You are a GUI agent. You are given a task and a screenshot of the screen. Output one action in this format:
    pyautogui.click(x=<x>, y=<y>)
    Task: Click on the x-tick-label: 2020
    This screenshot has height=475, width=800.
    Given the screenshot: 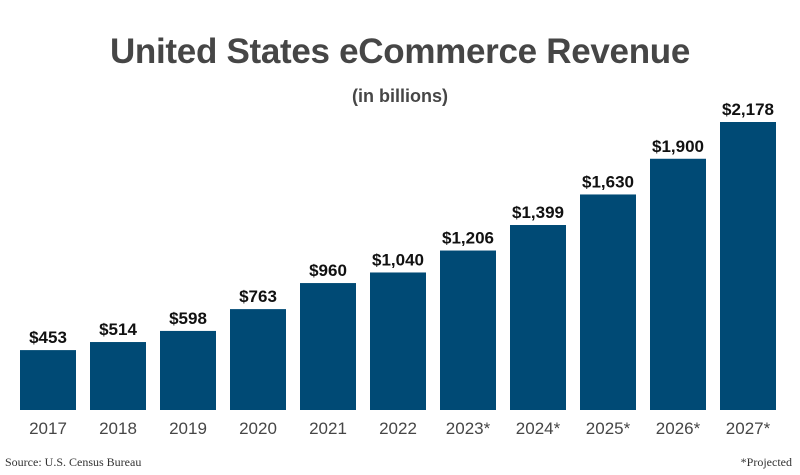 What is the action you would take?
    pyautogui.click(x=258, y=428)
    